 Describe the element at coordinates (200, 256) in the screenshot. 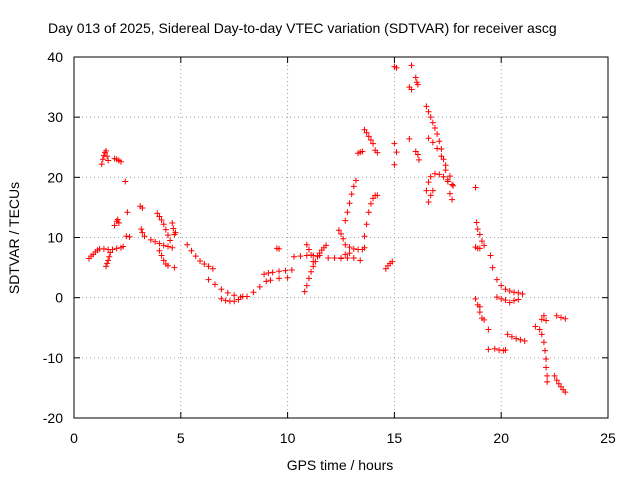

I see `series-arc12` at that location.